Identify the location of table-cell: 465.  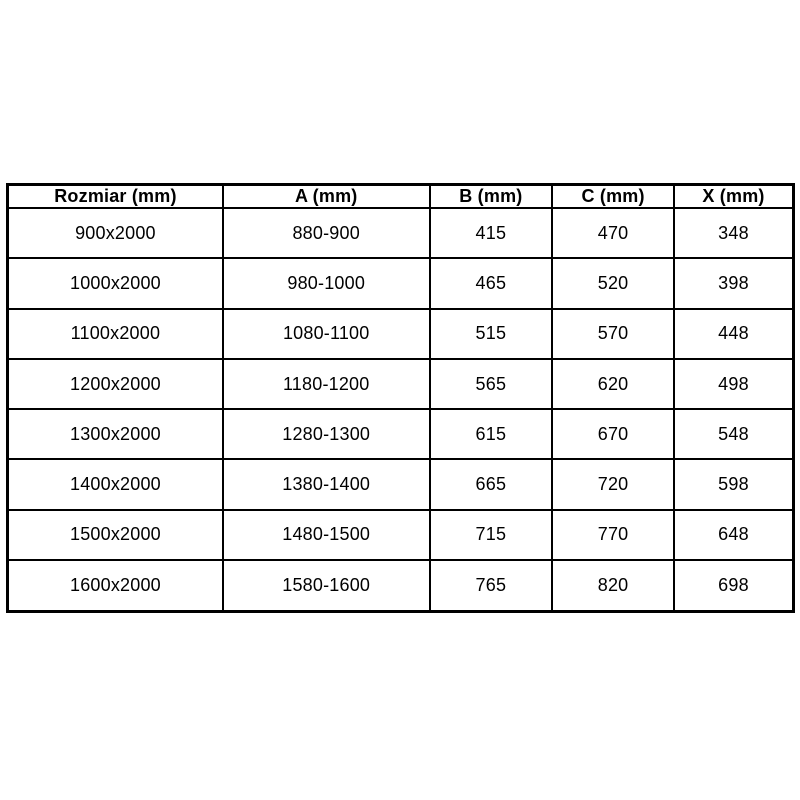
(491, 283).